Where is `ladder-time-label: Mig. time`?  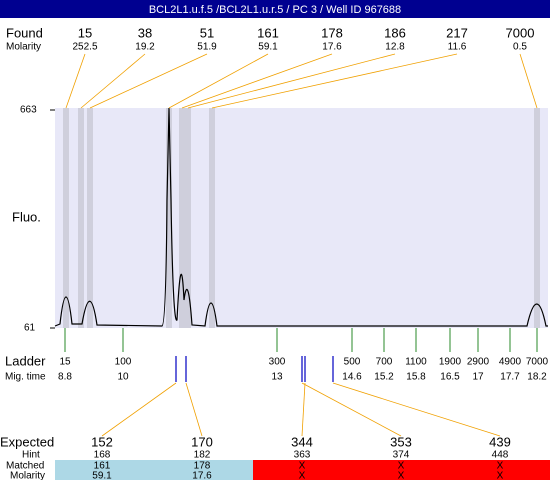
ladder-time-label: Mig. time is located at coordinates (25, 377).